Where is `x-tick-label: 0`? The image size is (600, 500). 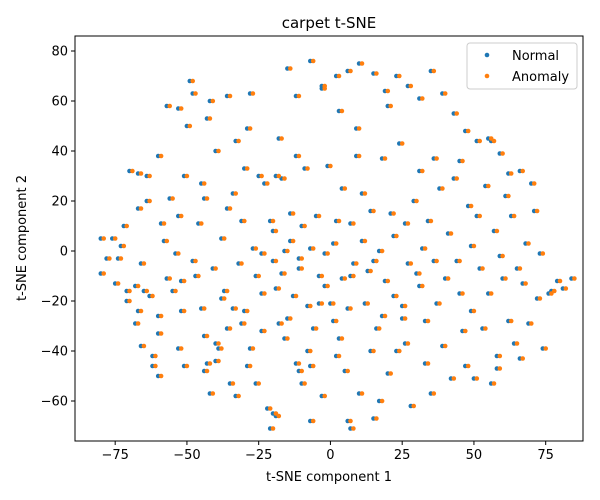
x-tick-label: 0 is located at coordinates (330, 455).